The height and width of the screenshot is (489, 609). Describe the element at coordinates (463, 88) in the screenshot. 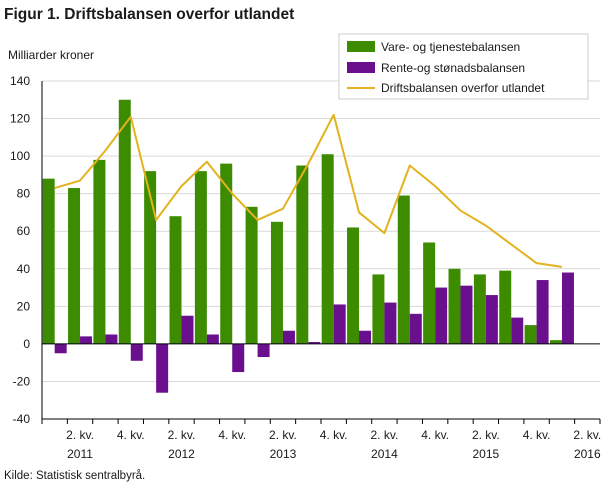

I see `legend-label-current-account: Driftsbalansen overfor utlandet` at that location.